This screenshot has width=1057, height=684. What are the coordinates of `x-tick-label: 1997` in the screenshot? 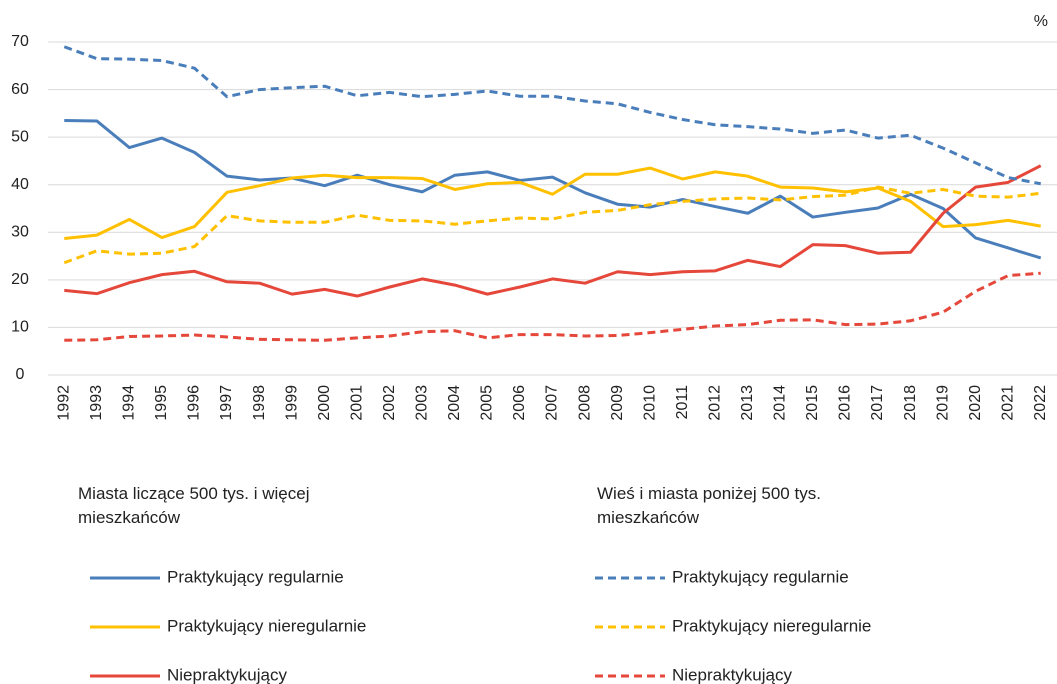 It's located at (226, 403).